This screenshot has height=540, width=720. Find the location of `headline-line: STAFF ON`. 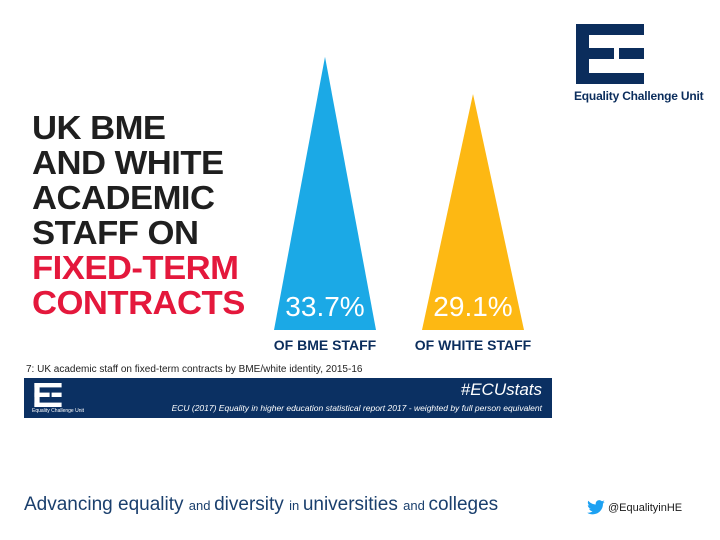

headline-line: STAFF ON is located at coordinates (115, 232).